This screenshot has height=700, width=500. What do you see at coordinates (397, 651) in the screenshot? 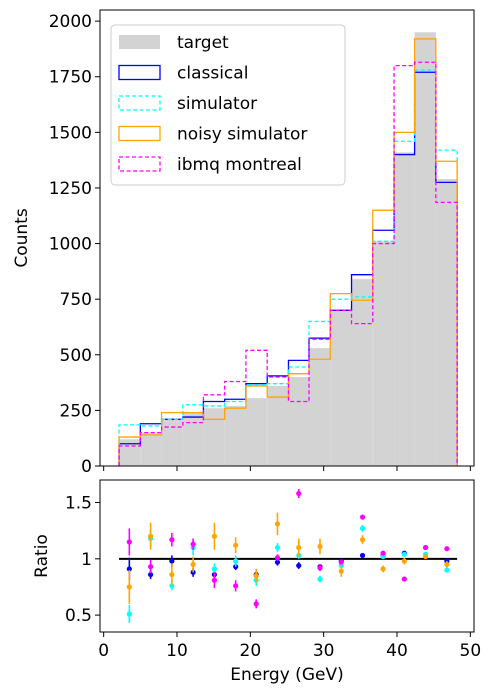
I see `x-tick-label-40: 40` at bounding box center [397, 651].